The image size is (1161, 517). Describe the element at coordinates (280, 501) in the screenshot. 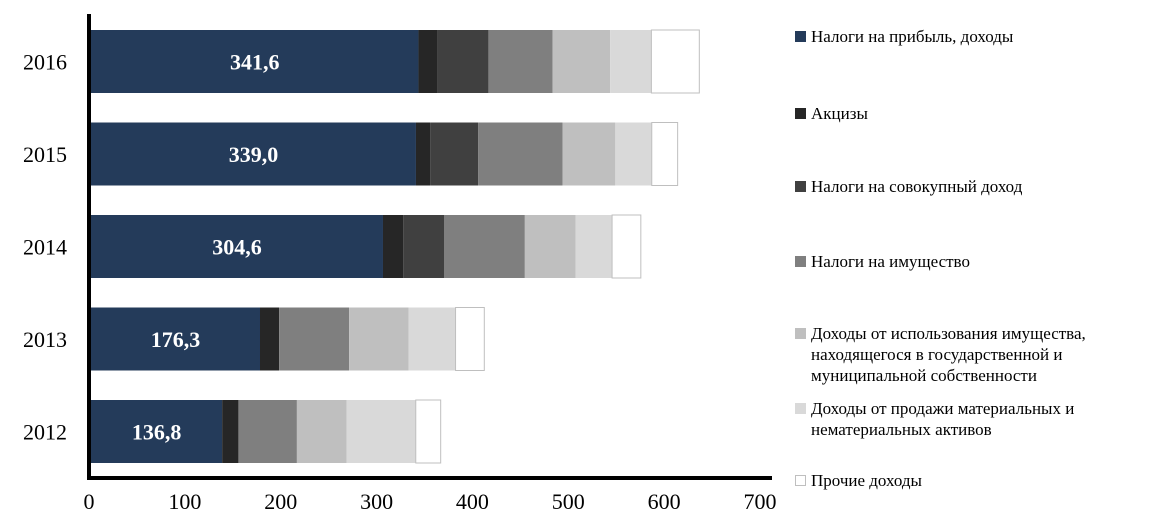

I see `x-tick-label-200: 200` at that location.